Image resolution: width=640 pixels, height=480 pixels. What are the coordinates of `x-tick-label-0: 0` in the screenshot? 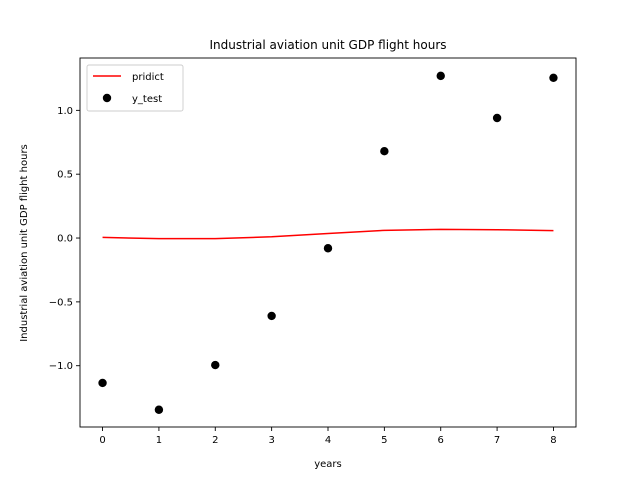 It's located at (102, 440).